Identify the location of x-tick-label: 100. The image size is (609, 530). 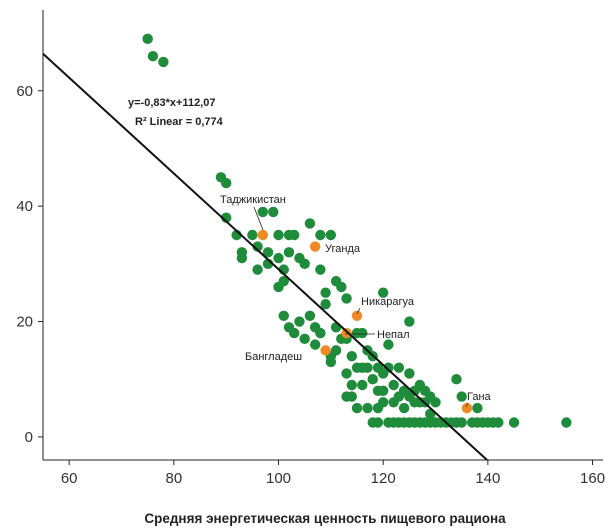
(278, 478).